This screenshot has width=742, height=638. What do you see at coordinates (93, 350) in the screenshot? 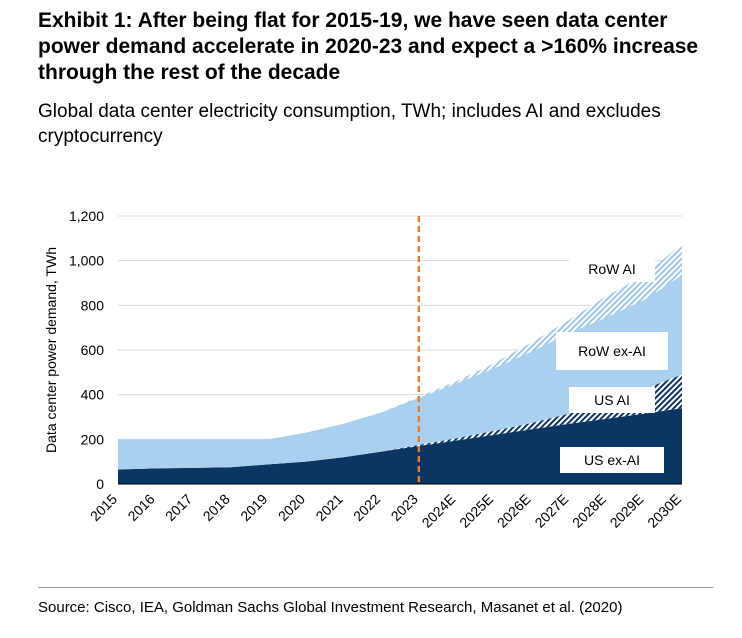
I see `y-tick-label: 600` at bounding box center [93, 350].